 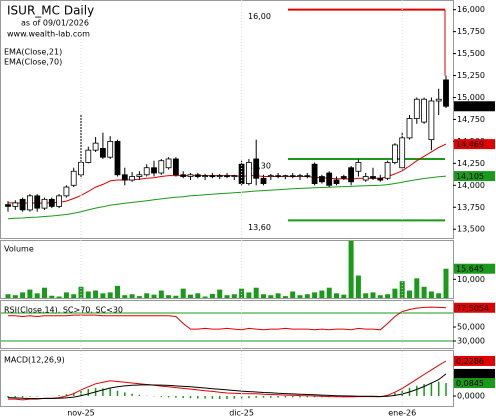 I want to click on ema-line, so click(x=227, y=197).